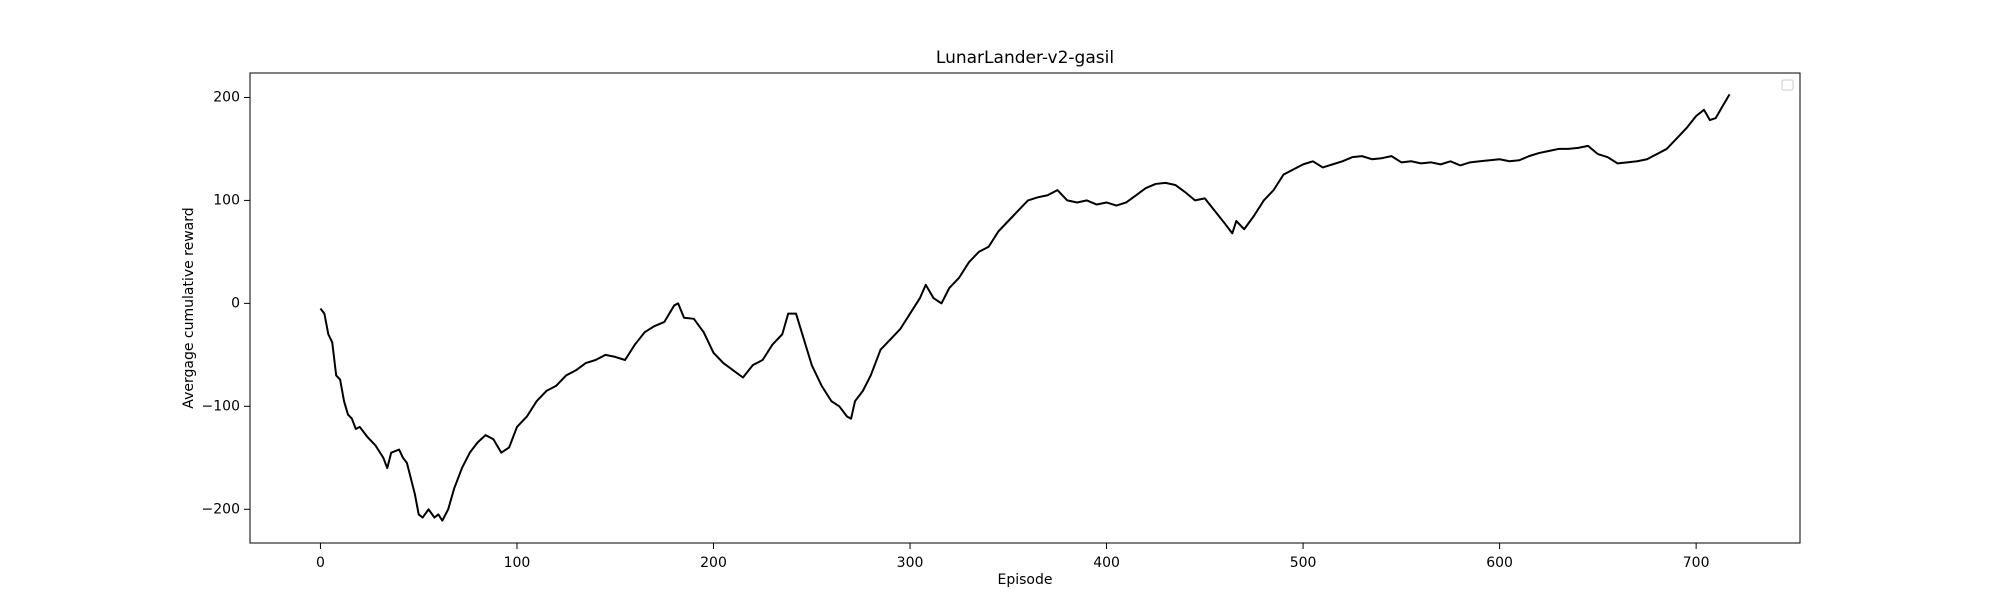 The image size is (2000, 600). I want to click on x-tick-label: 200, so click(713, 563).